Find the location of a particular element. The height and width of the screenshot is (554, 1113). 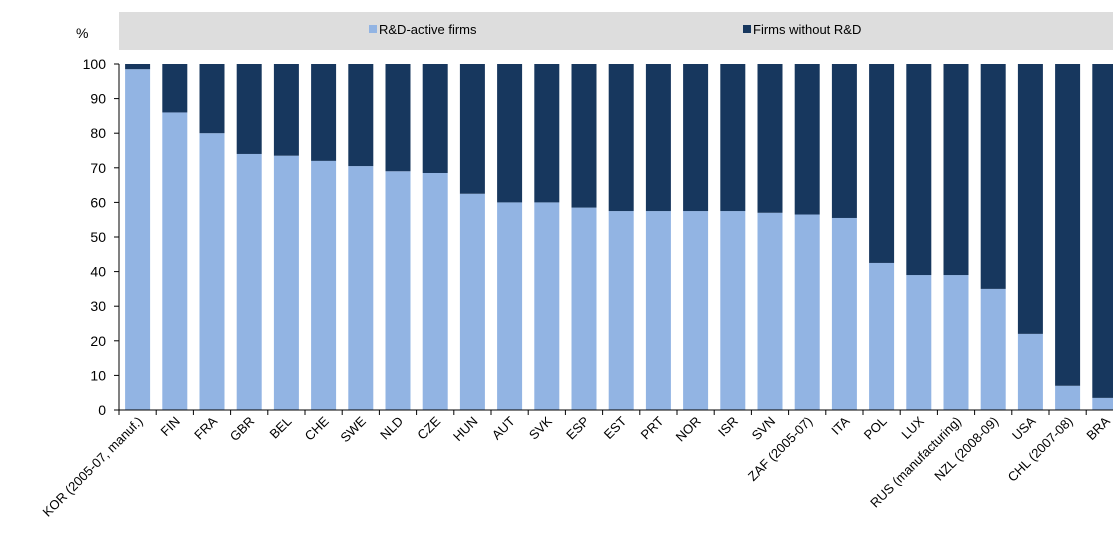

x-category-label: GBR is located at coordinates (242, 429).